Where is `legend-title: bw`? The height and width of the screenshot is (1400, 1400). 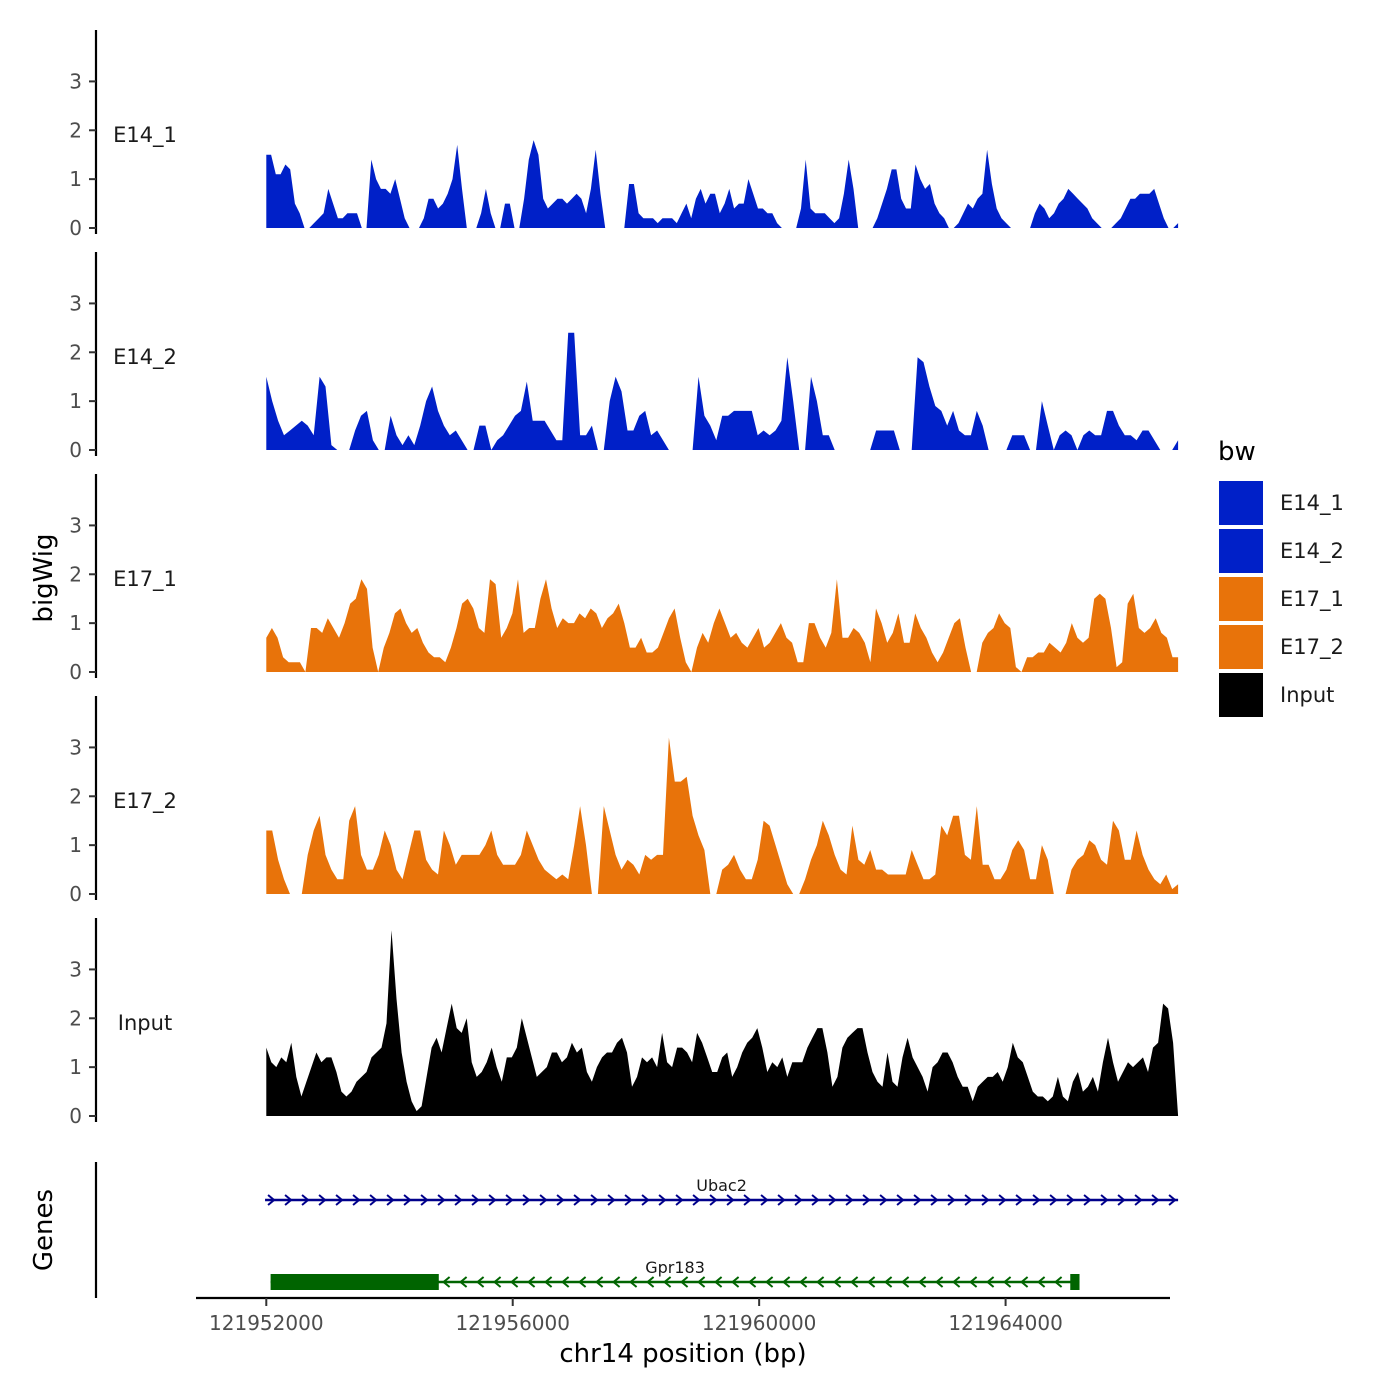 legend-title: bw is located at coordinates (1237, 452).